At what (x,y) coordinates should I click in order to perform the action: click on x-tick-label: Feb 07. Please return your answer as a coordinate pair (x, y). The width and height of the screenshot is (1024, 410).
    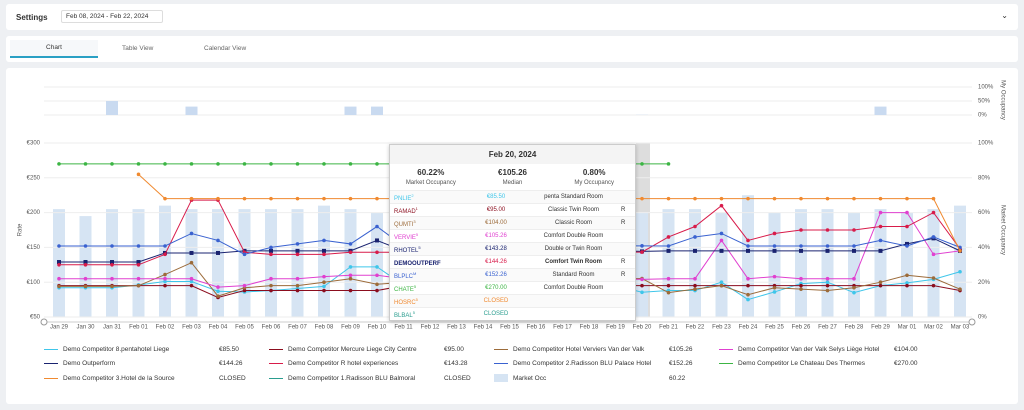
    Looking at the image, I should click on (297, 328).